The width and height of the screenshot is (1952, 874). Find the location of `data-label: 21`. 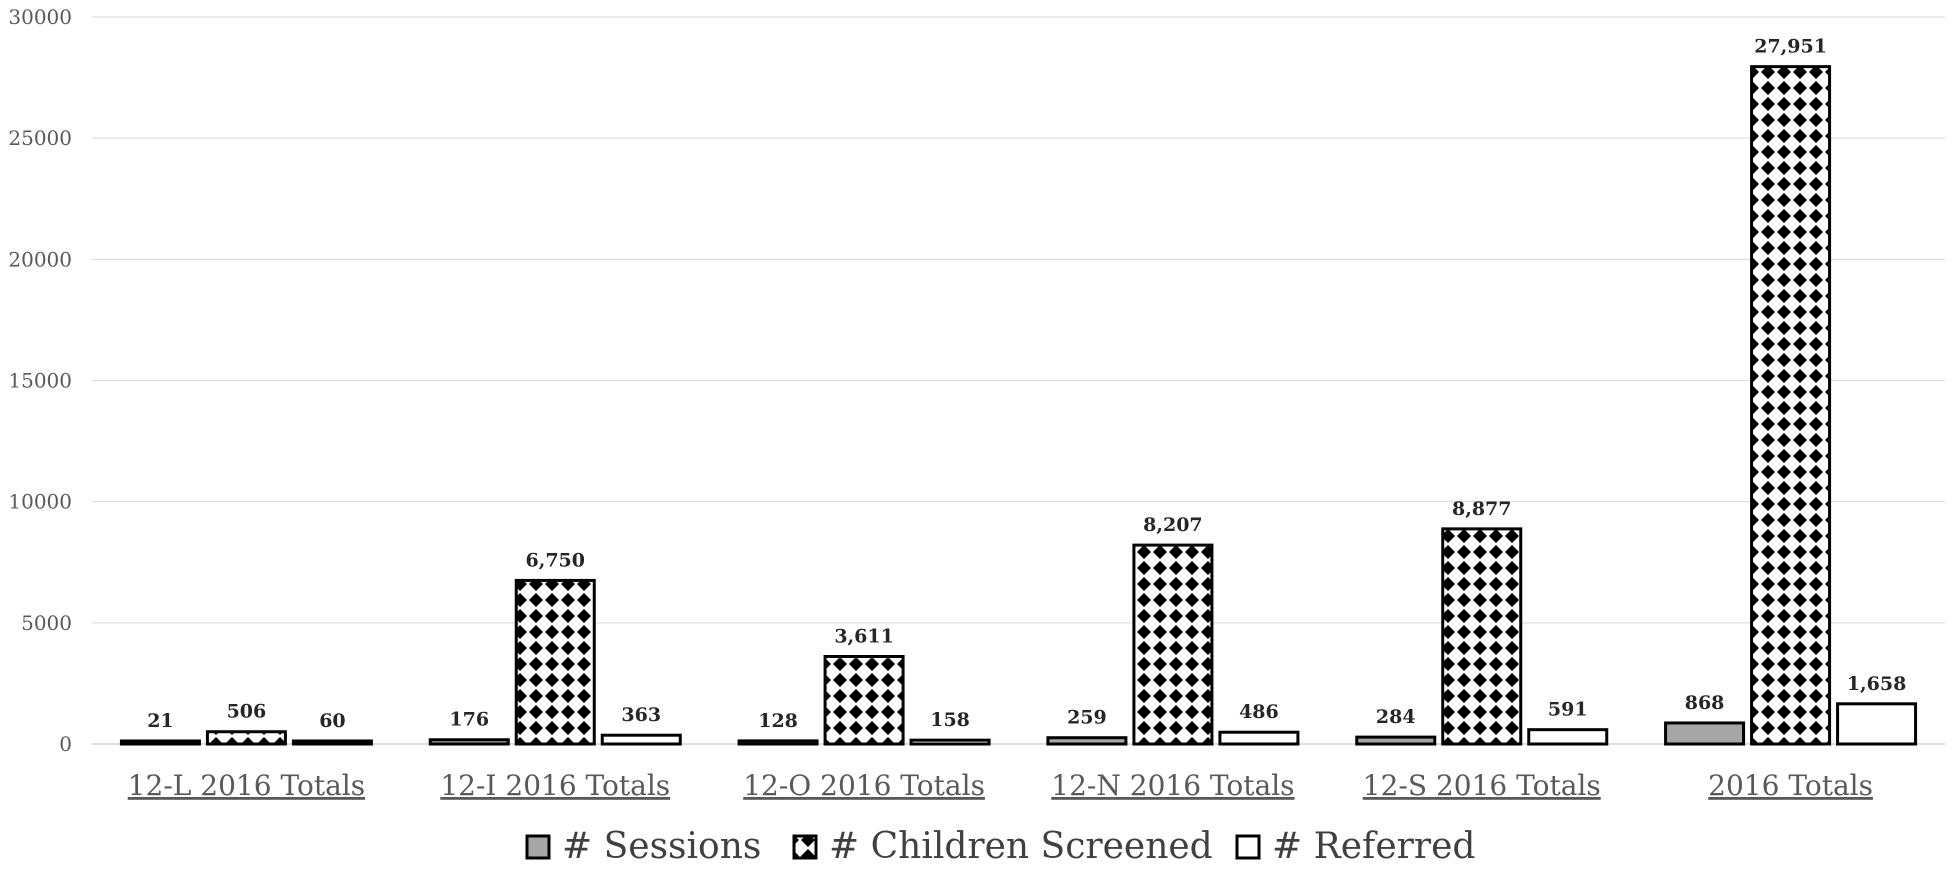

data-label: 21 is located at coordinates (160, 721).